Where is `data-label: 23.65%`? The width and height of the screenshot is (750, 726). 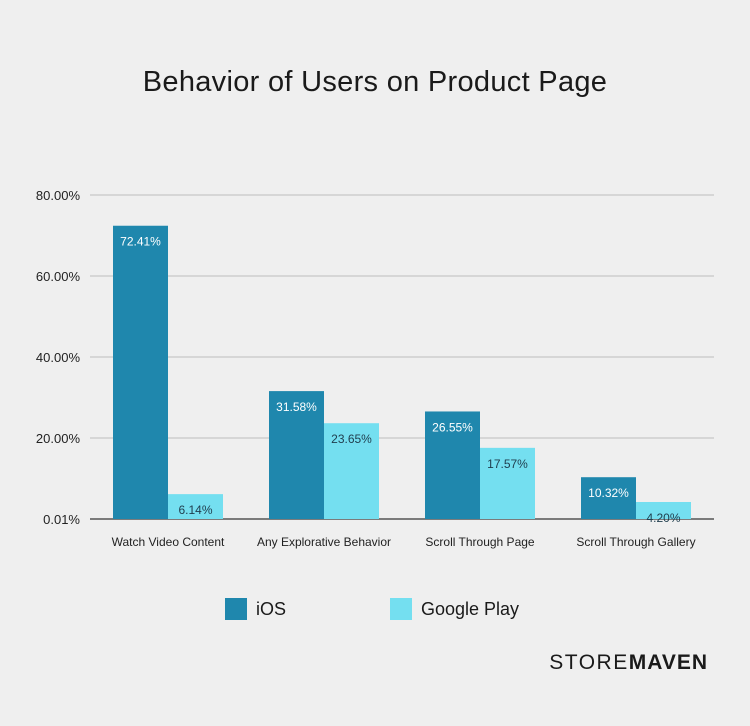 data-label: 23.65% is located at coordinates (351, 439).